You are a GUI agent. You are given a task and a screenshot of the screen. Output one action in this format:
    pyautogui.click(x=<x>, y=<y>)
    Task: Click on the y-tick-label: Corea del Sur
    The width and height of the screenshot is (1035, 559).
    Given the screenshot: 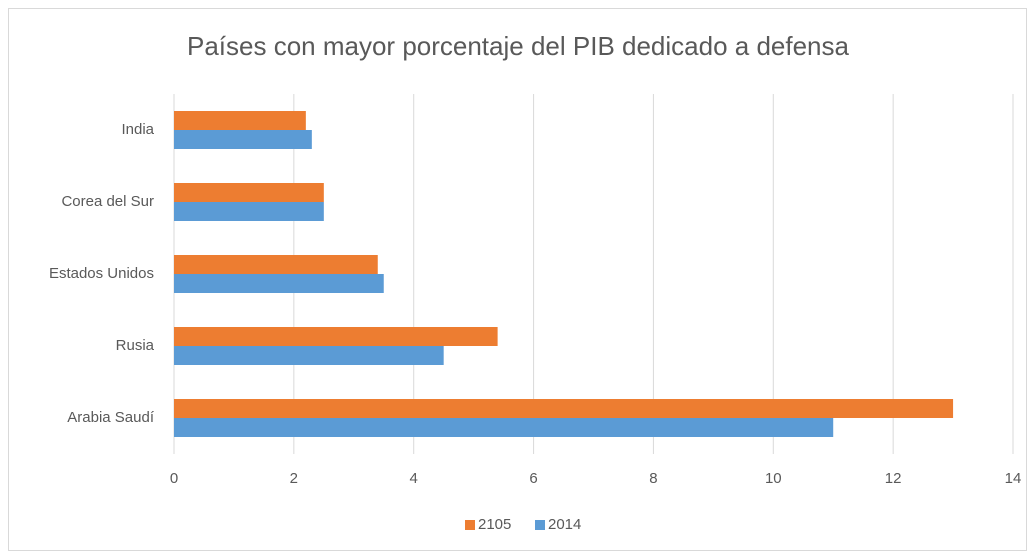 What is the action you would take?
    pyautogui.click(x=107, y=201)
    